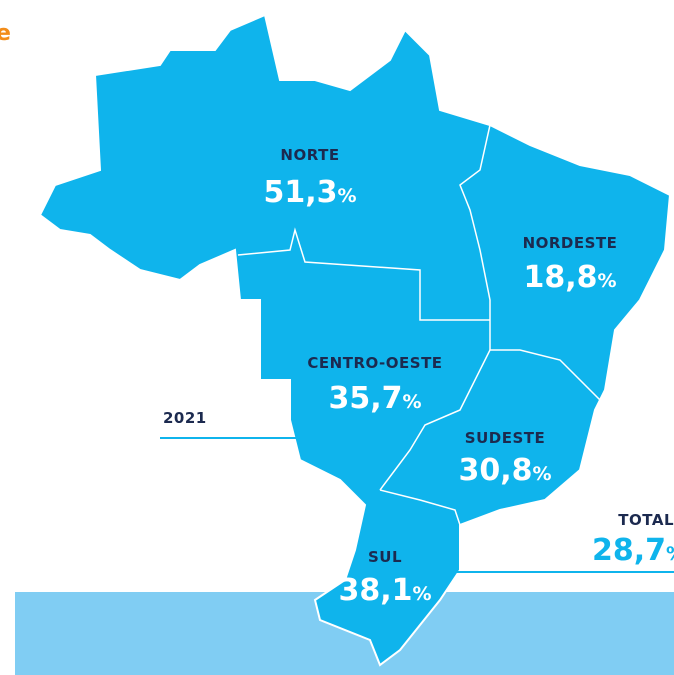 This screenshot has height=675, width=674. I want to click on value-number: 28,7, so click(629, 550).